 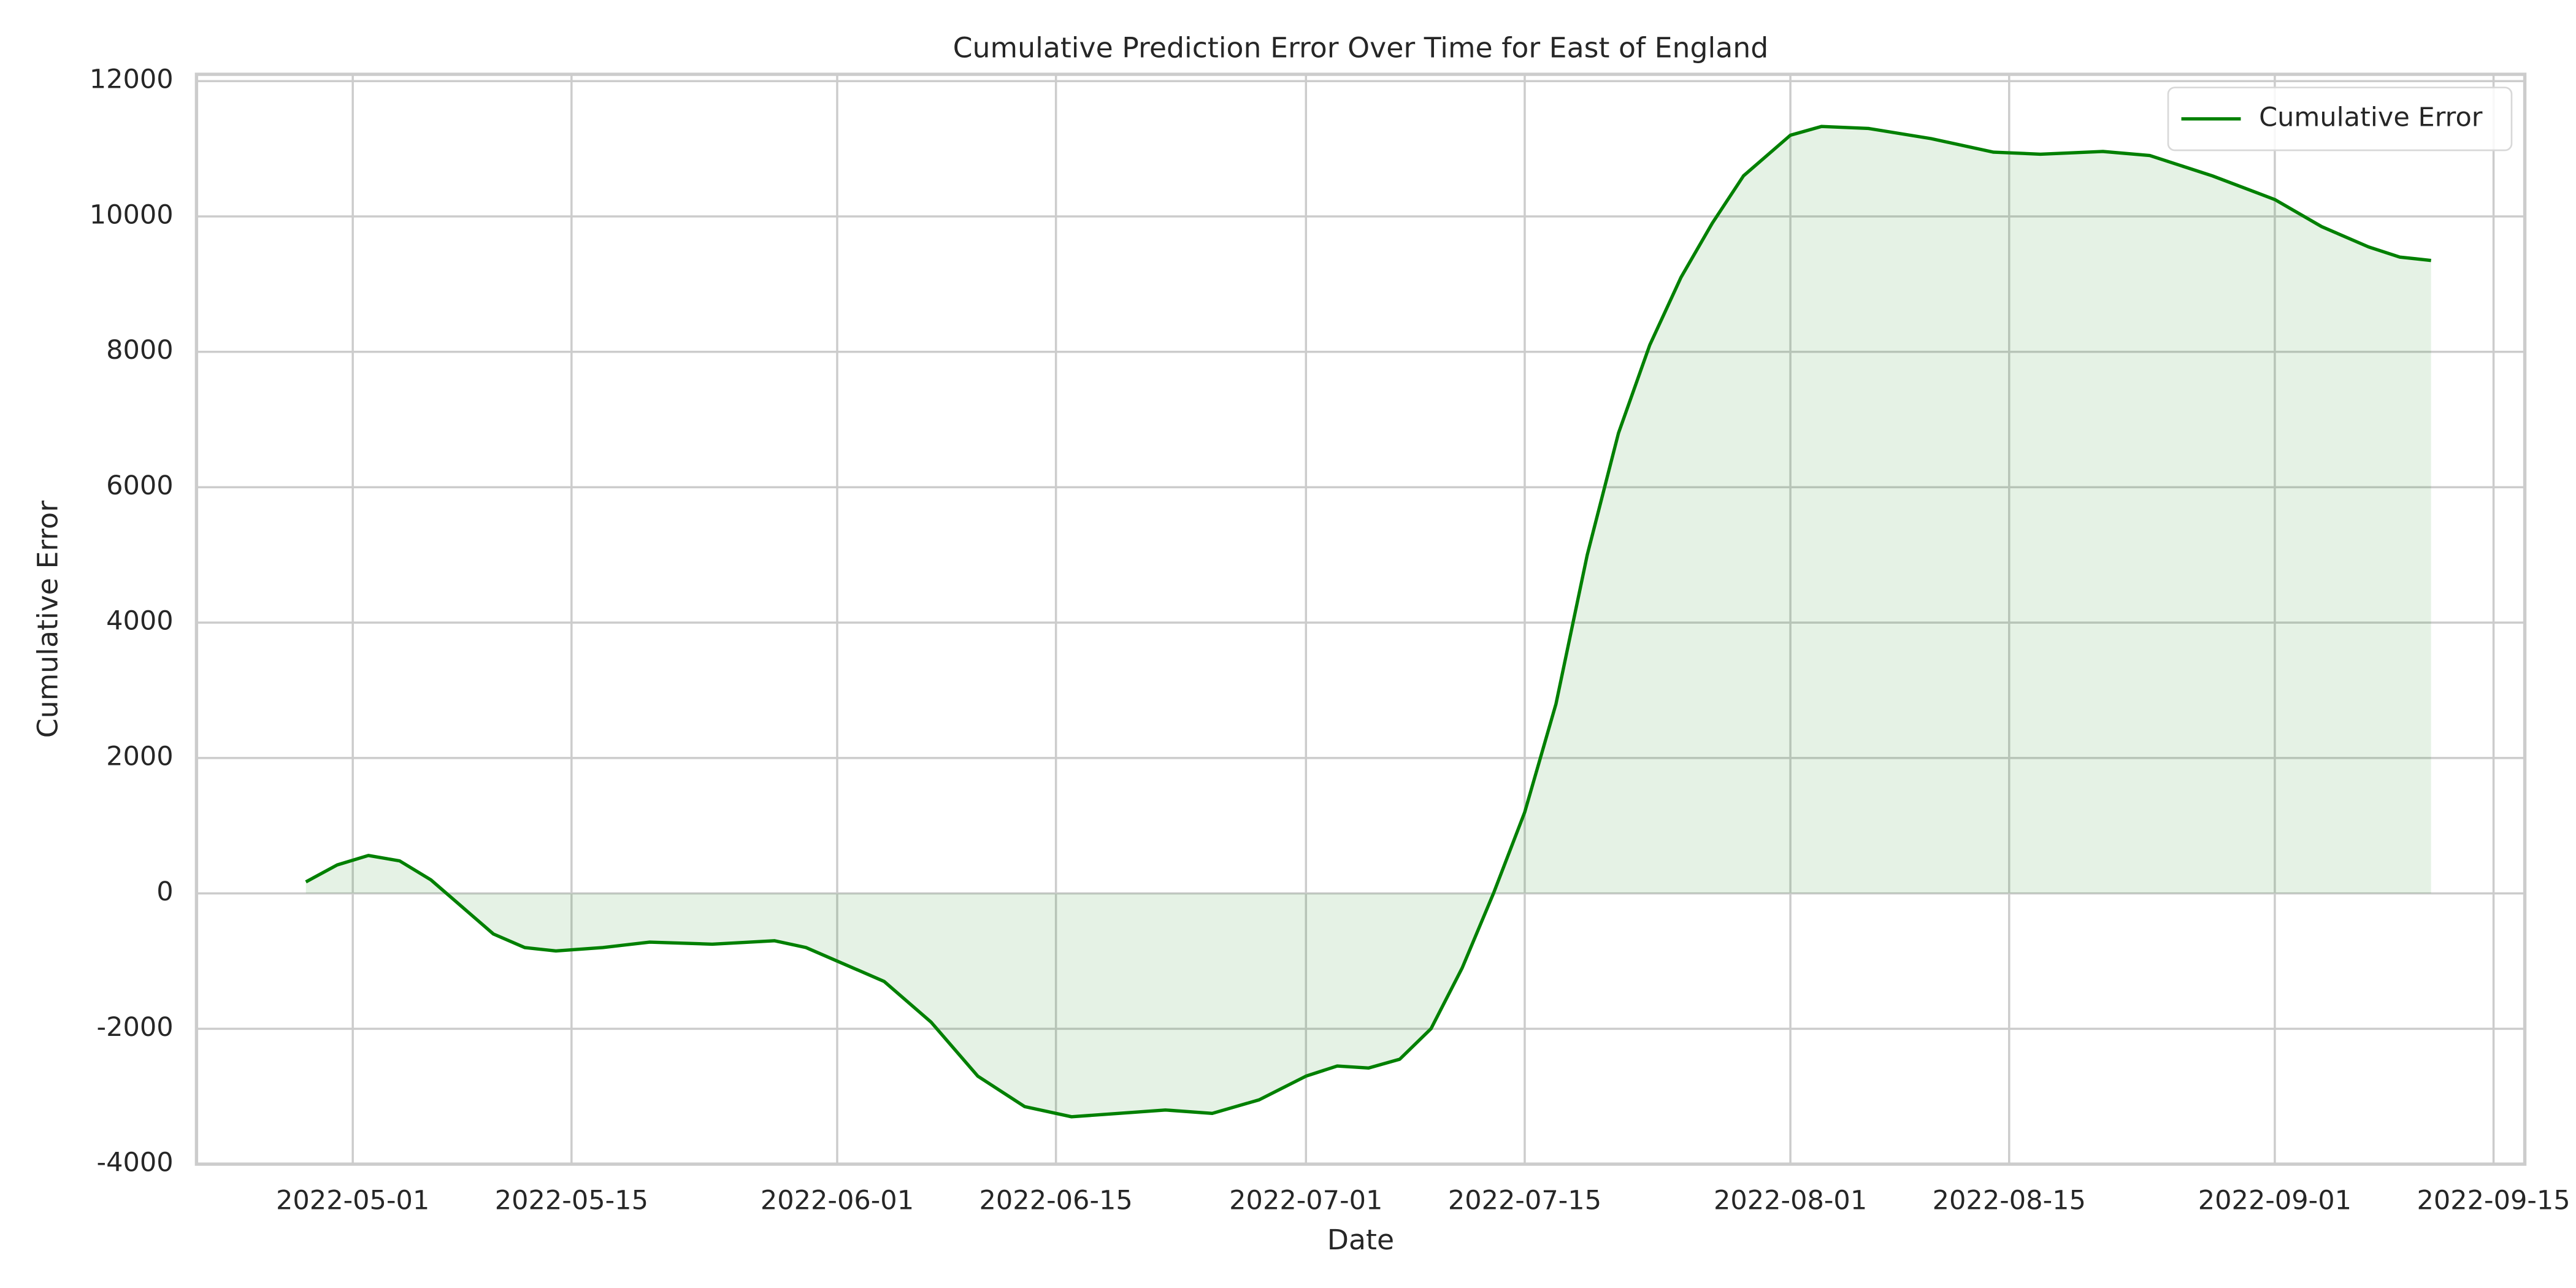 I want to click on y-tick-label: 0, so click(x=164, y=891).